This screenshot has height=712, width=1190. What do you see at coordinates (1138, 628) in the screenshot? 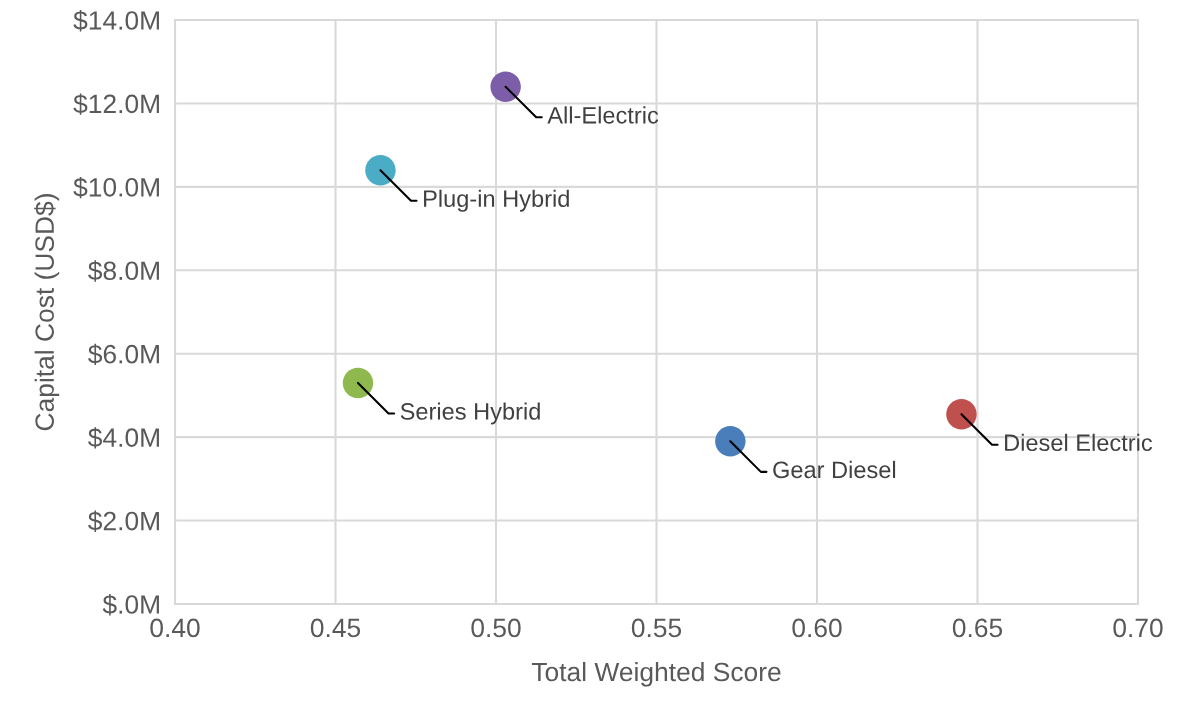
I see `x-tick-label: 0.70` at bounding box center [1138, 628].